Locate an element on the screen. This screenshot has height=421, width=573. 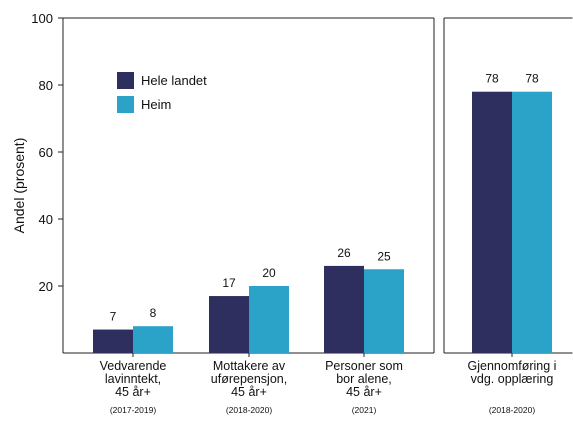
data-label: 7 is located at coordinates (113, 317).